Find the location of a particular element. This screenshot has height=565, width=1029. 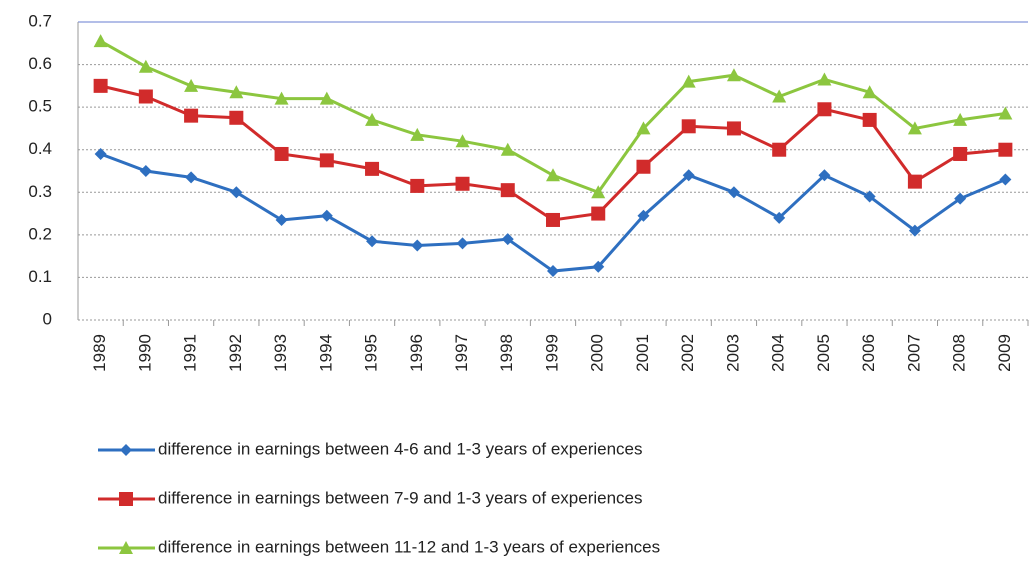

x-tick-label: 1989 is located at coordinates (99, 353).